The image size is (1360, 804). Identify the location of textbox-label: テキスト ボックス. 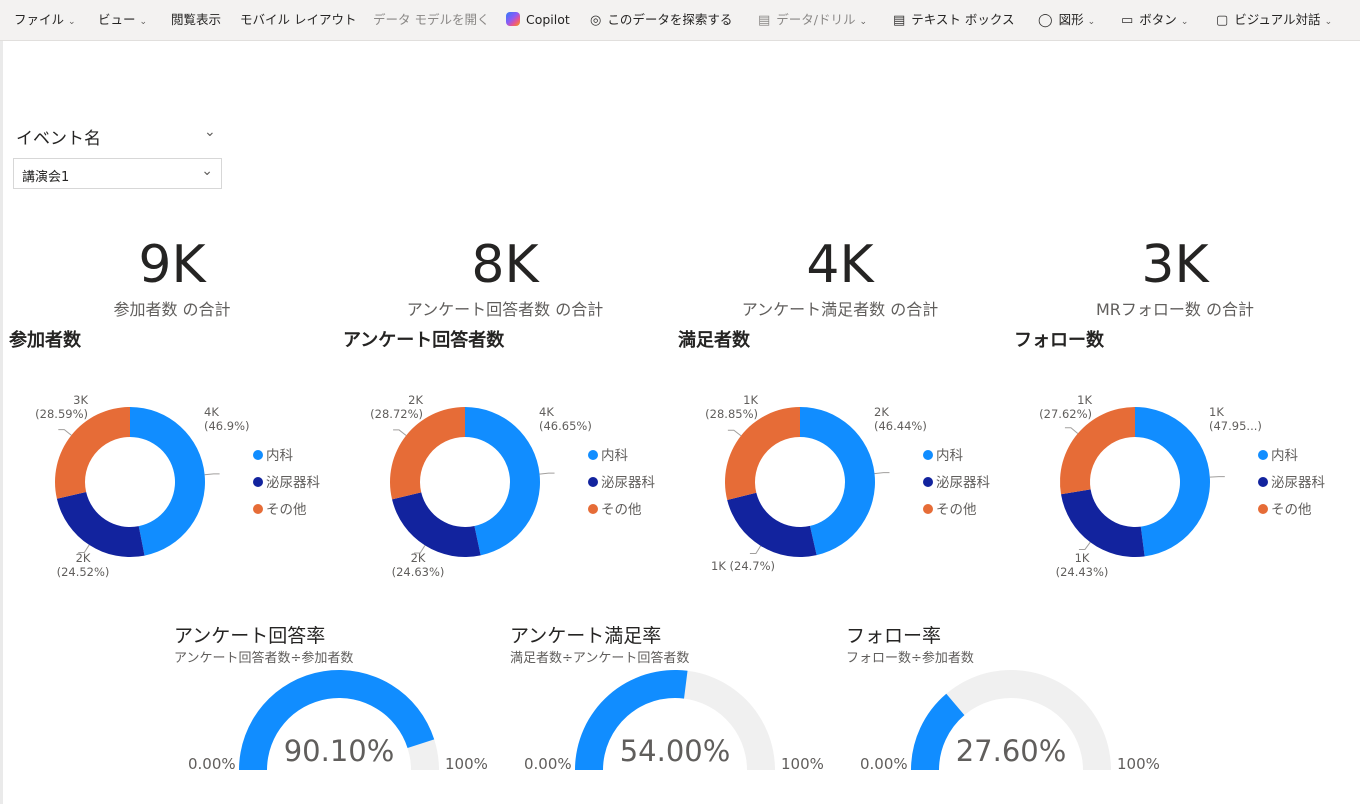
(963, 19).